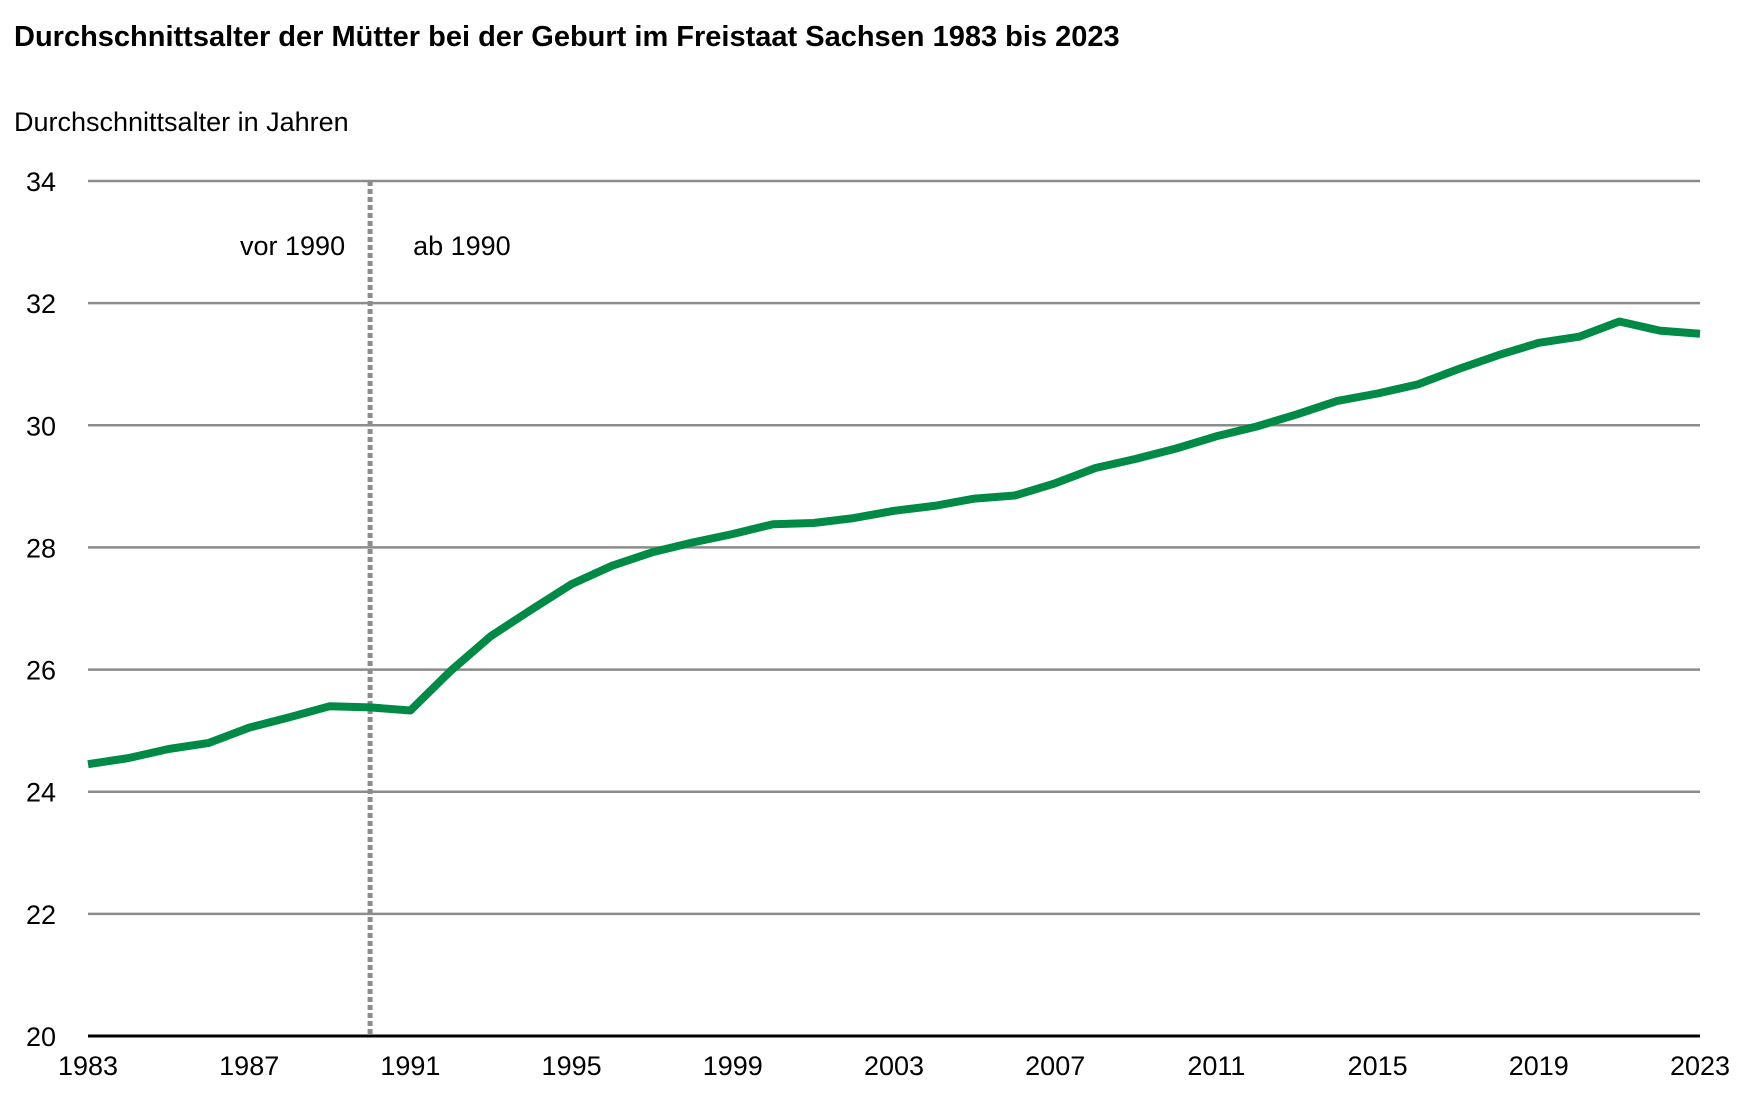  What do you see at coordinates (41, 304) in the screenshot?
I see `y-tick-32: 32` at bounding box center [41, 304].